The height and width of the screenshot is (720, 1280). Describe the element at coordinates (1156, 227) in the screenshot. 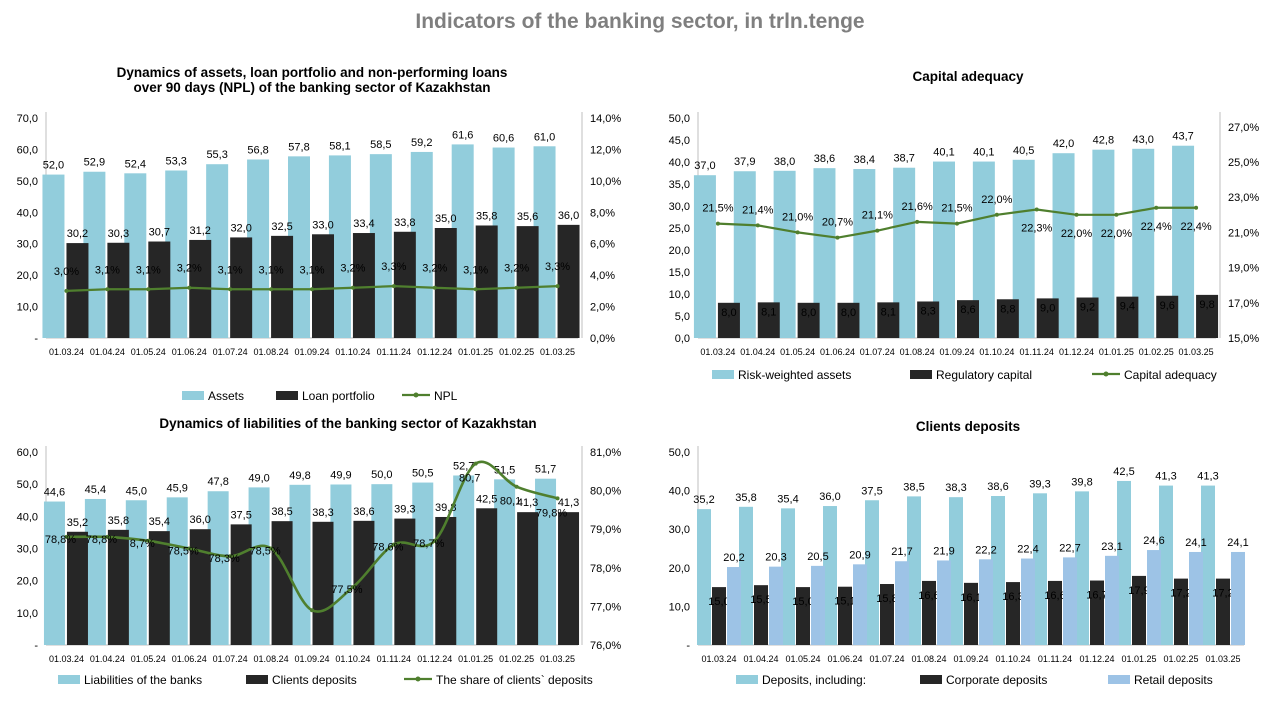

I see `line-label: 22,4%` at that location.